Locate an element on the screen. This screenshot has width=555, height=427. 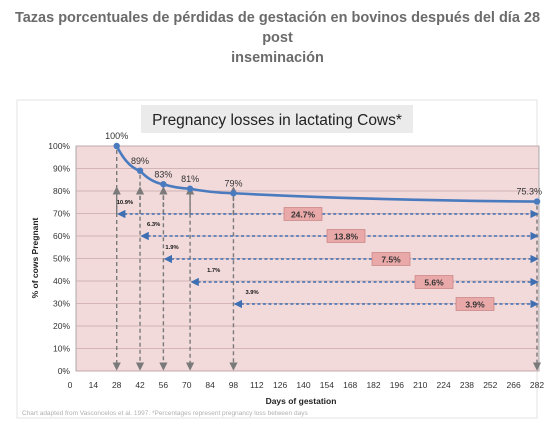
y-tick-label: 70% is located at coordinates (61, 214).